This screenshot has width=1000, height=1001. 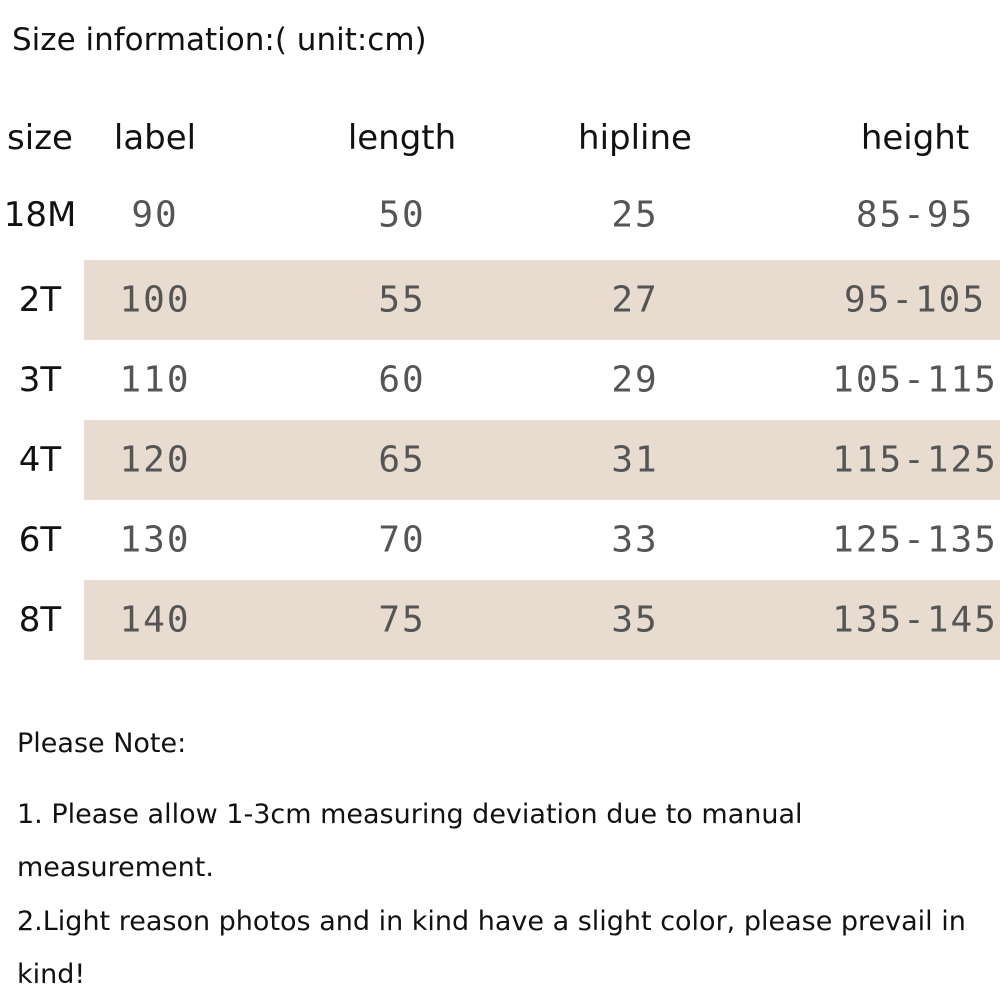 What do you see at coordinates (402, 300) in the screenshot?
I see `table-cell: 55` at bounding box center [402, 300].